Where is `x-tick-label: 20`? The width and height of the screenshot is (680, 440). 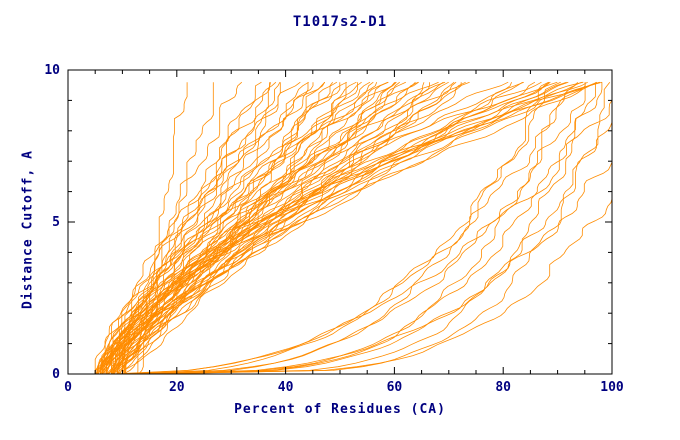
x-tick-label: 20 is located at coordinates (177, 387).